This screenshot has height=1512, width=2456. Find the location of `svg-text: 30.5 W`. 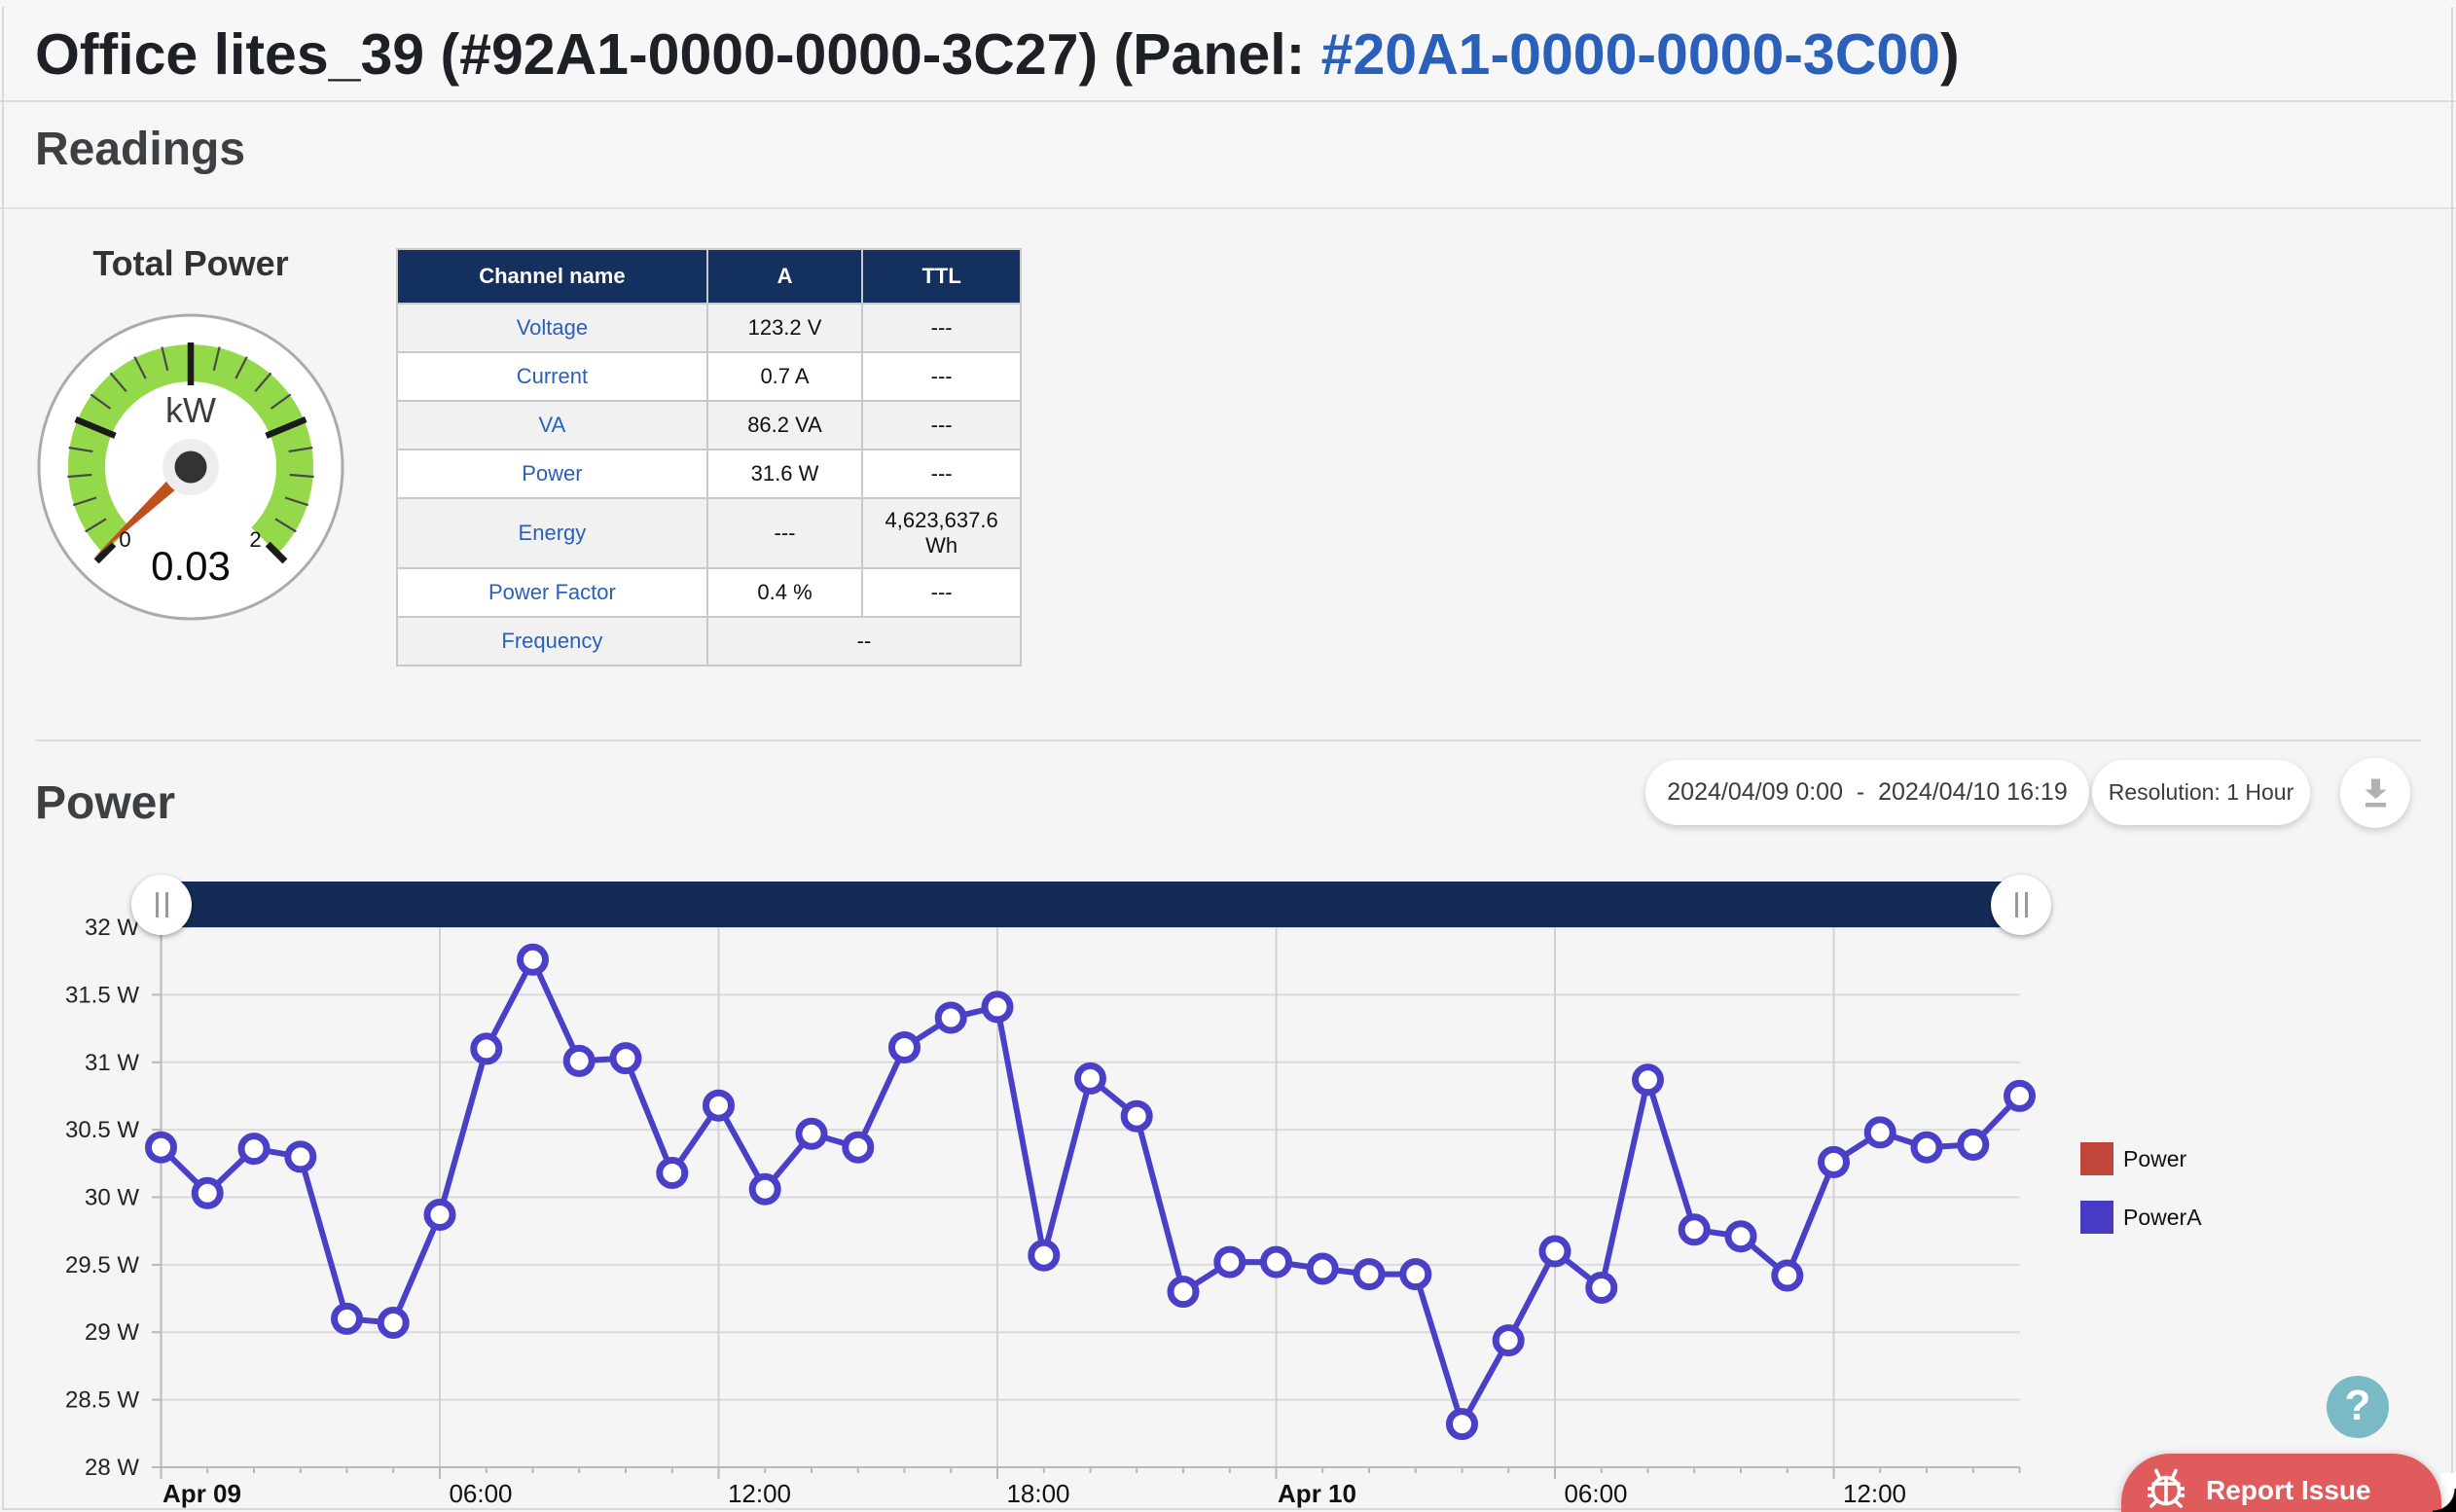

svg-text: 30.5 W is located at coordinates (102, 1130).